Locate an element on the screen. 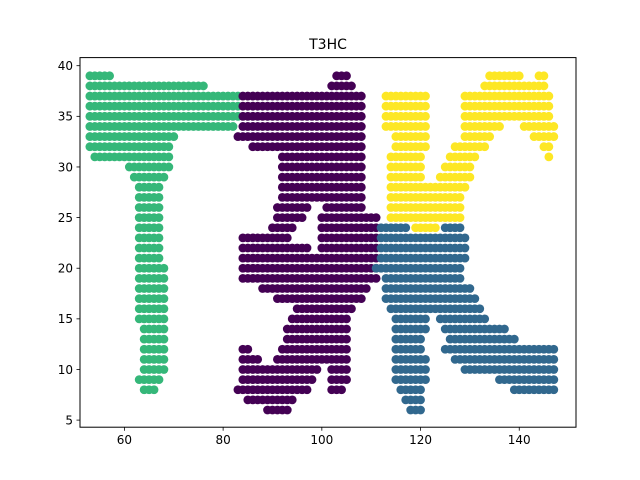 The height and width of the screenshot is (480, 640). x-tick-label: 100 is located at coordinates (321, 440).